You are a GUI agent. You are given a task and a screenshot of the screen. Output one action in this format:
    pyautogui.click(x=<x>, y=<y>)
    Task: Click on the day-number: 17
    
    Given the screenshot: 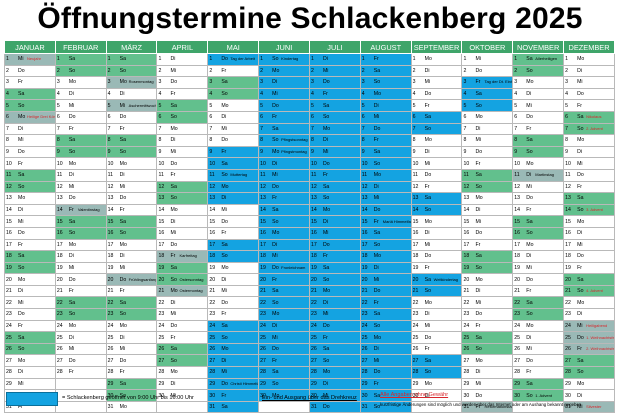 What is the action you would take?
    pyautogui.click(x=161, y=244)
    